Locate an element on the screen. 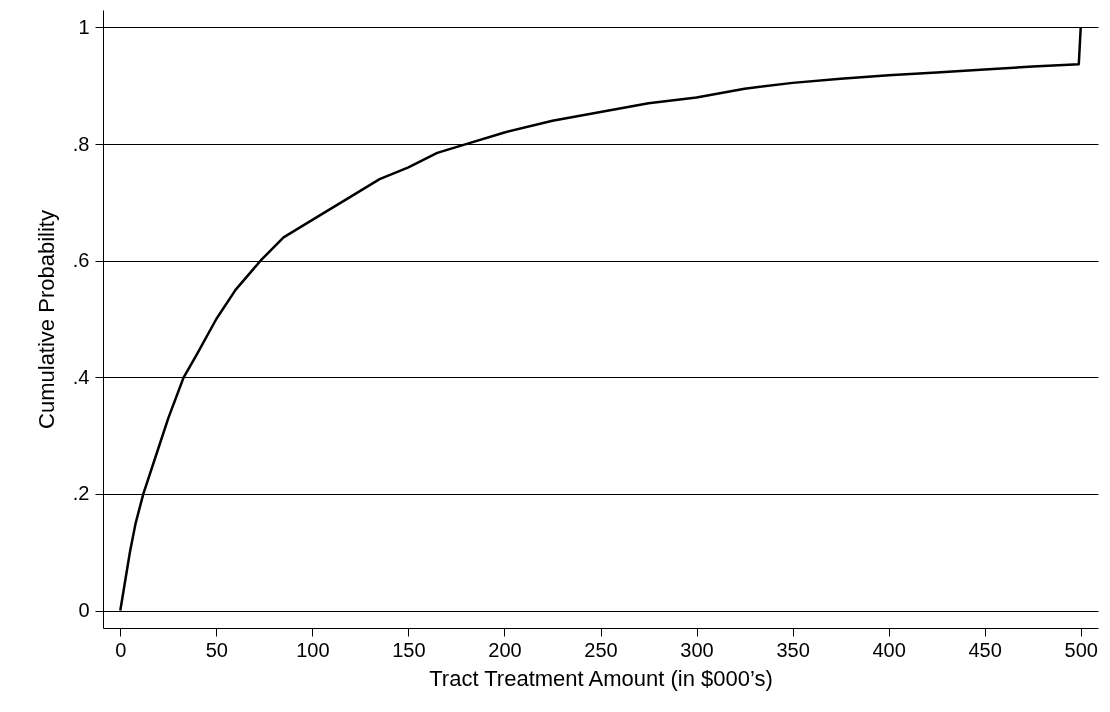  x-tick-label: 150 is located at coordinates (409, 649).